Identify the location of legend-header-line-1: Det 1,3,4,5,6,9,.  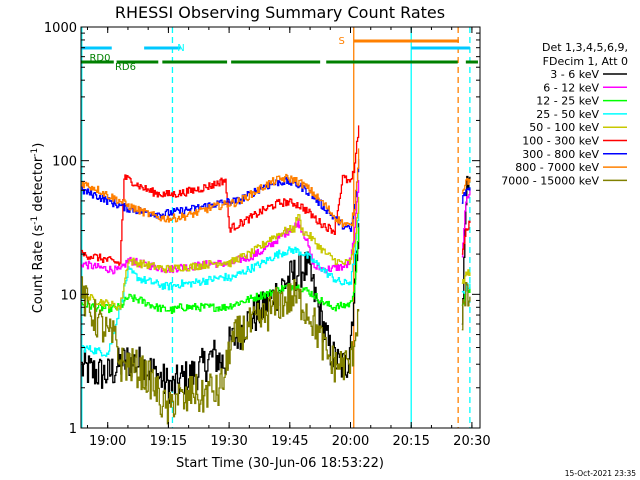
(585, 47).